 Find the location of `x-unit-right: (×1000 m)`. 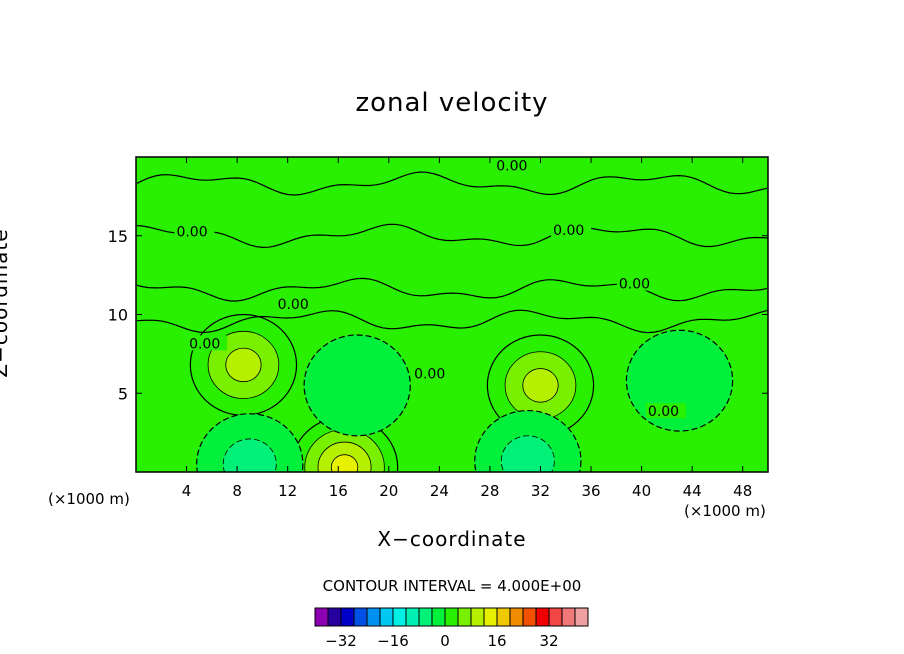

x-unit-right: (×1000 m) is located at coordinates (725, 511).